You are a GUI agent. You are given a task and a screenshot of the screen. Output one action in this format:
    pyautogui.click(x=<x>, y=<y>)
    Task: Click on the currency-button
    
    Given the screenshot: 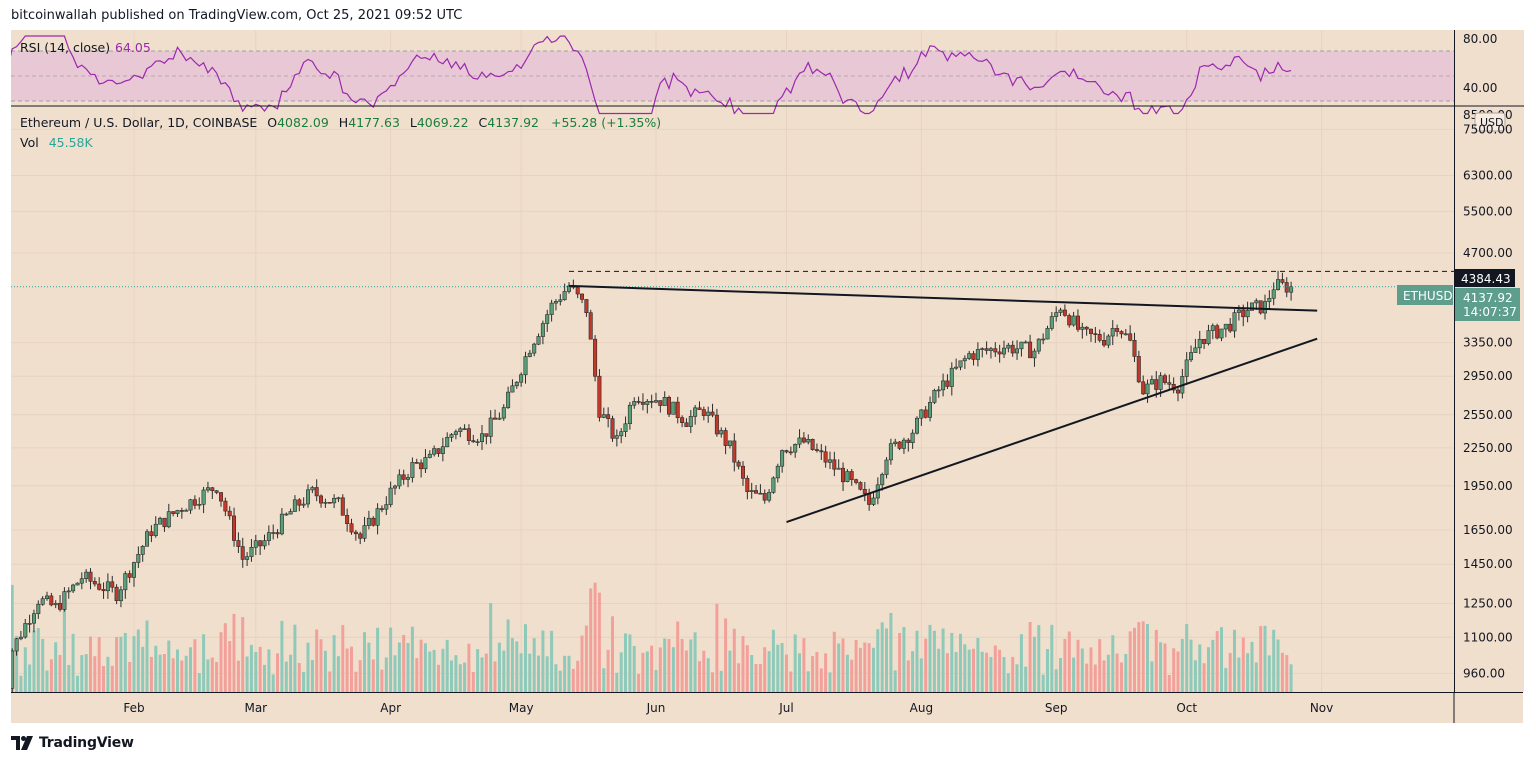 What is the action you would take?
    pyautogui.click(x=1490, y=122)
    